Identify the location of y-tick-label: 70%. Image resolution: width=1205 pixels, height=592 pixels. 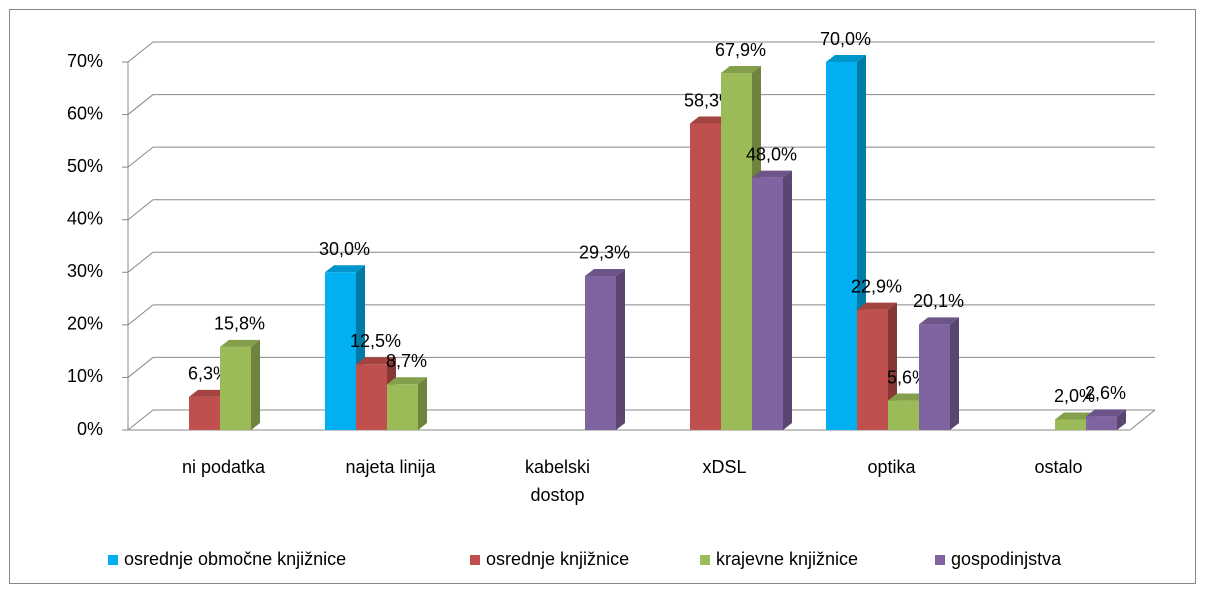
(85, 61).